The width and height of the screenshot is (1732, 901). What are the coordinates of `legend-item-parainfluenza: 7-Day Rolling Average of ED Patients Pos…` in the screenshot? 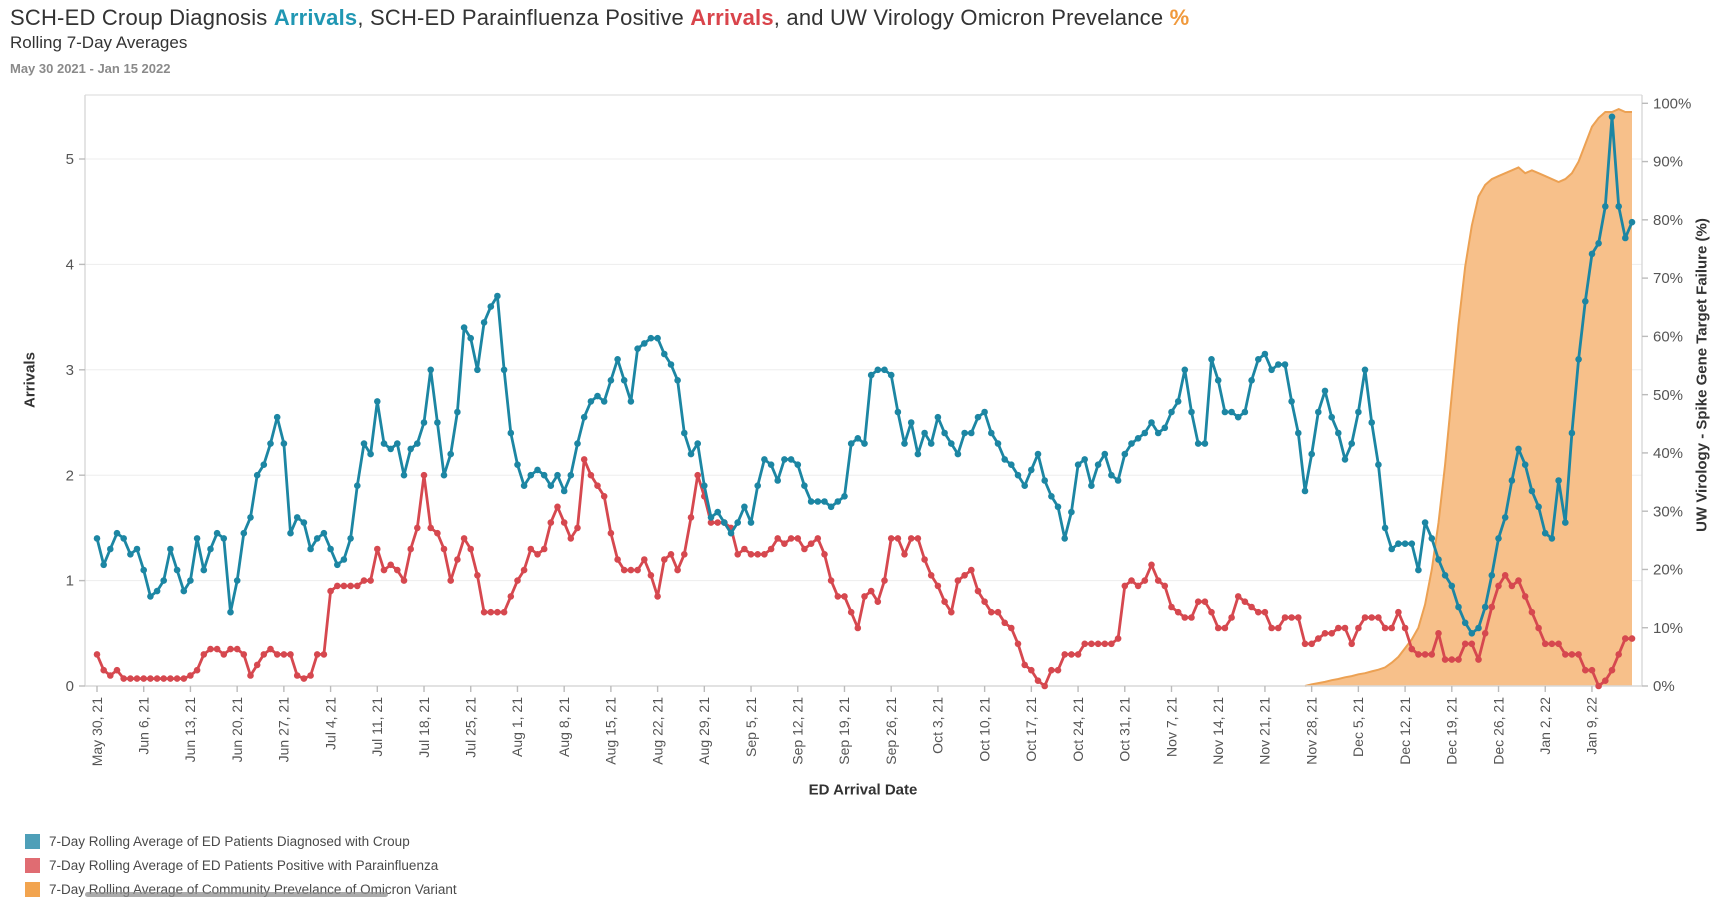 It's located at (241, 865).